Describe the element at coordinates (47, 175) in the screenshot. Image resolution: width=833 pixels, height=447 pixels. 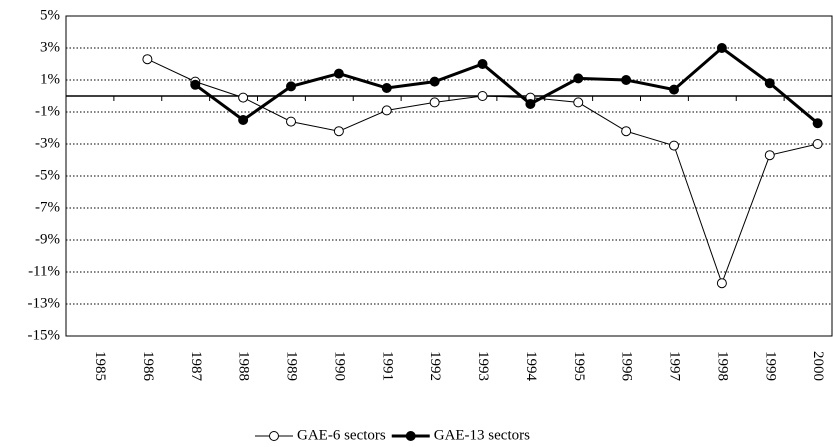
I see `y-tick-label: -5%` at that location.